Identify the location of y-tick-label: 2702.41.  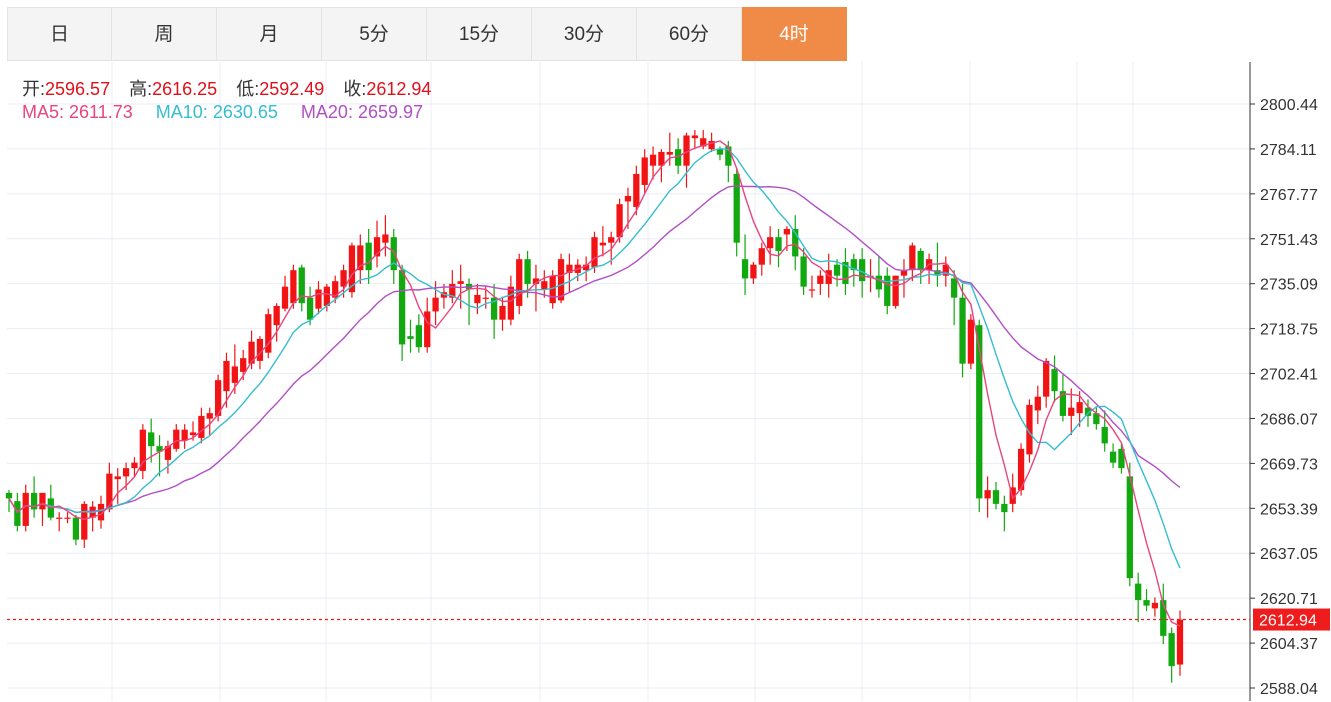
(1289, 375).